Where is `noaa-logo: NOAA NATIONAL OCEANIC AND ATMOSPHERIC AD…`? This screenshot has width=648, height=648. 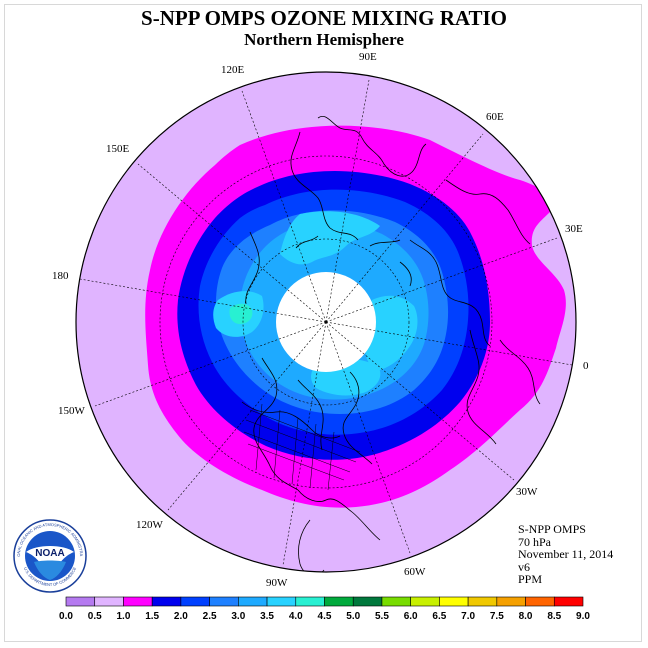 noaa-logo: NOAA NATIONAL OCEANIC AND ATMOSPHERIC AD… is located at coordinates (49, 555).